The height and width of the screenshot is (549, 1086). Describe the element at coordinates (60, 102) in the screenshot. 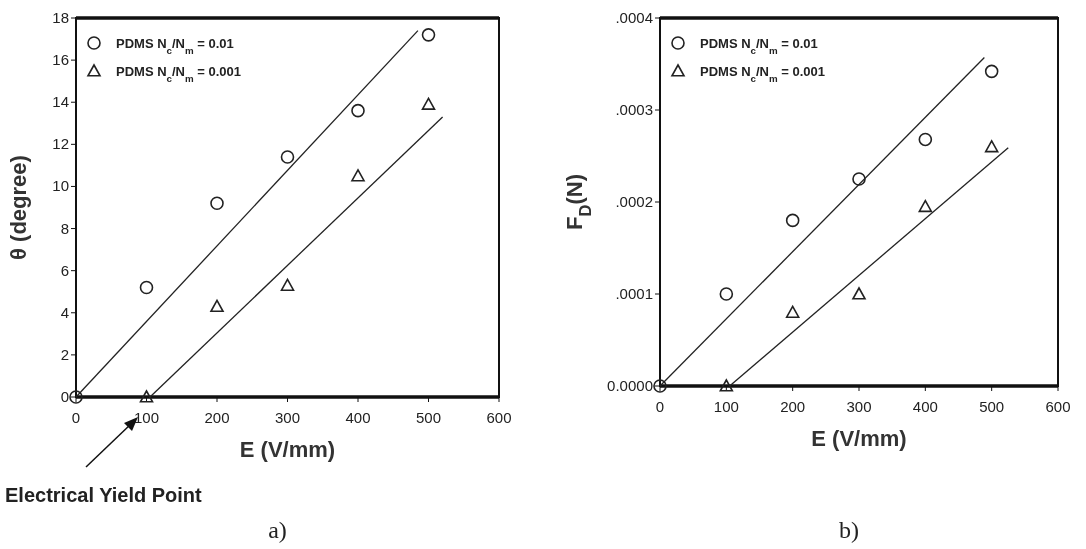

I see `y-tick-label: 14` at that location.